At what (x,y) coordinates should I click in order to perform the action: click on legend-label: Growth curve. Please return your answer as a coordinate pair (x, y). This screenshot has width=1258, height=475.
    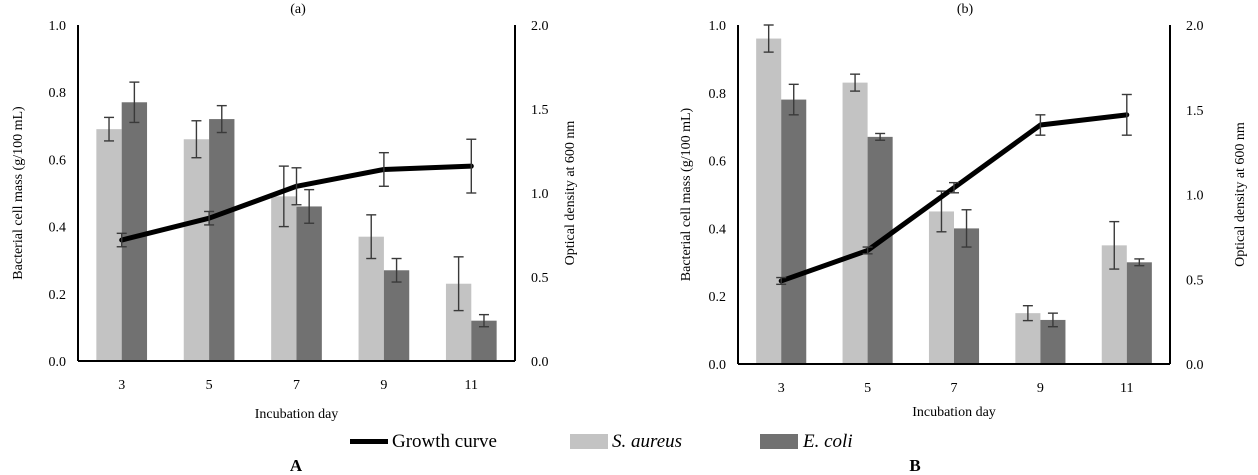
    Looking at the image, I should click on (444, 441).